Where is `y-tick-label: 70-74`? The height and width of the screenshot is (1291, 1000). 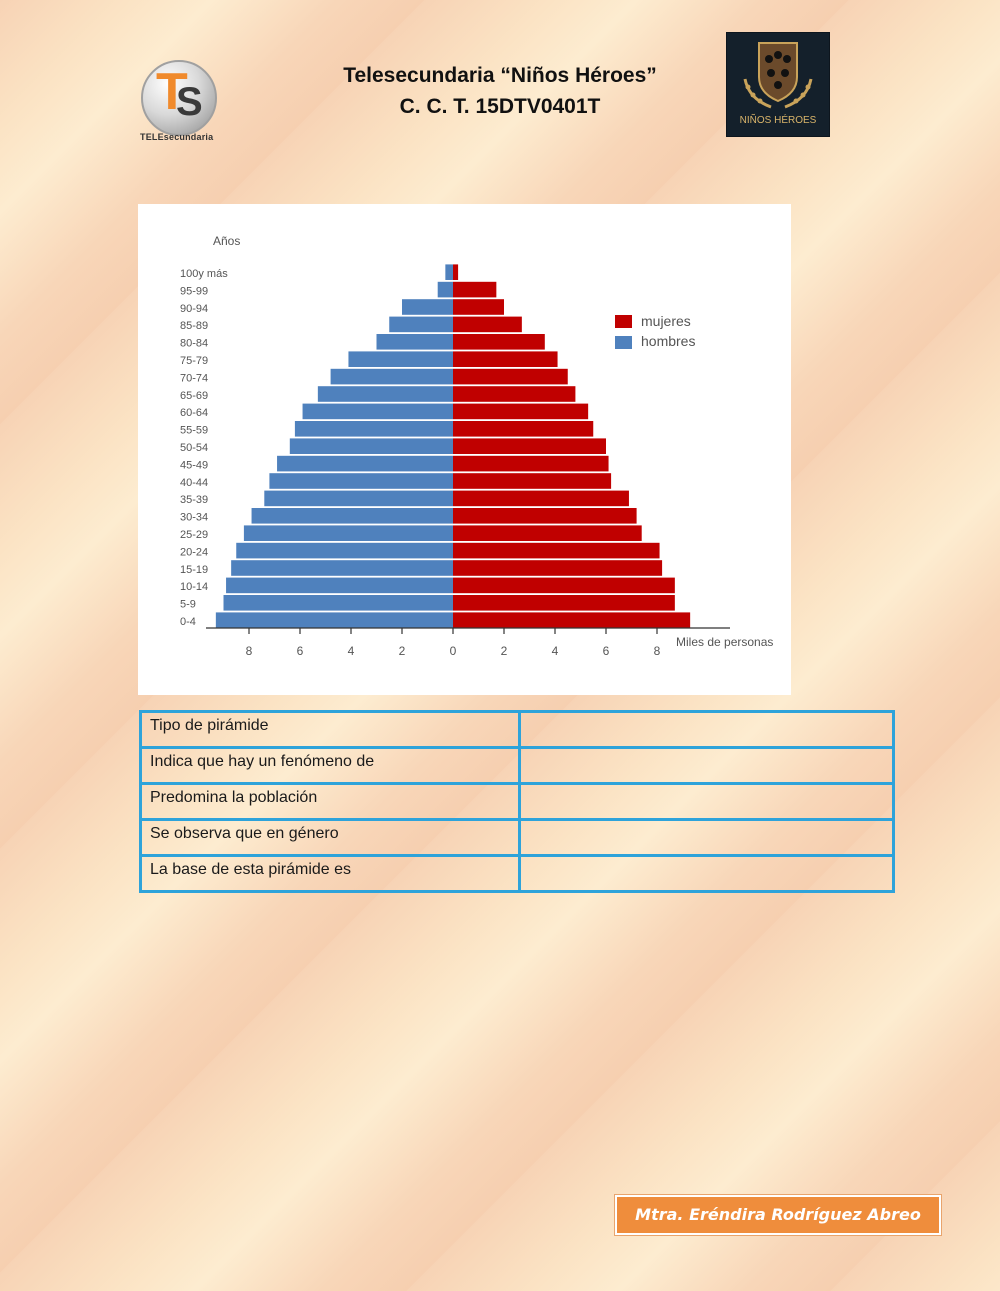
y-tick-label: 70-74 is located at coordinates (194, 378).